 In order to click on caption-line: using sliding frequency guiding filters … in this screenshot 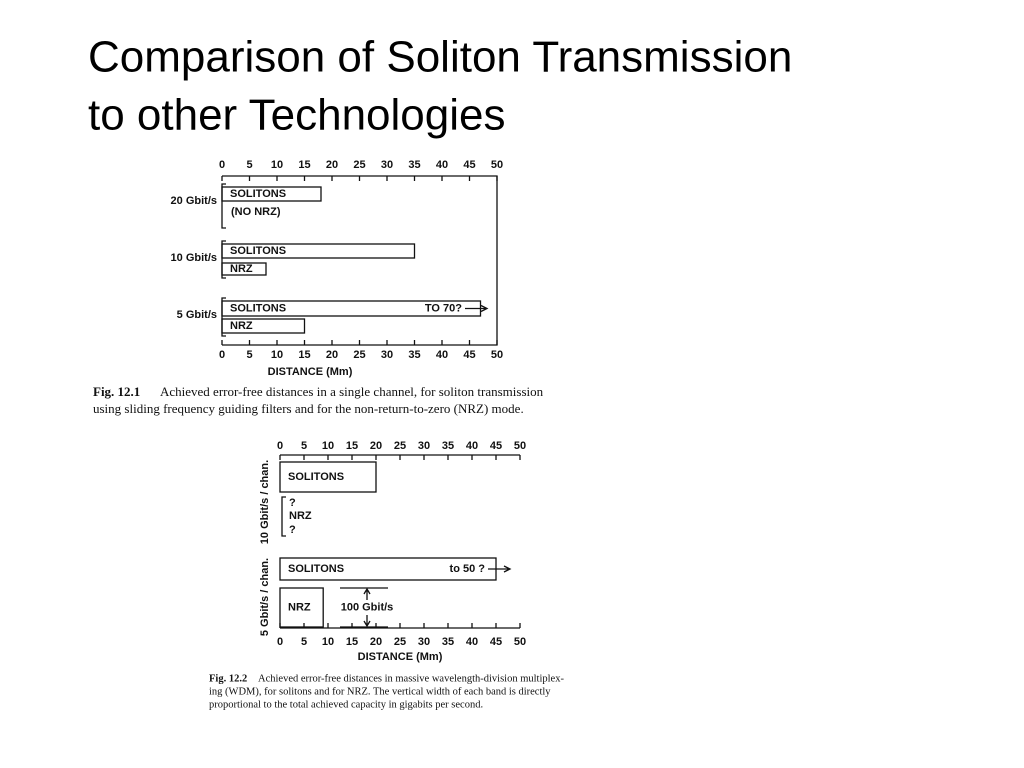, I will do `click(308, 408)`.